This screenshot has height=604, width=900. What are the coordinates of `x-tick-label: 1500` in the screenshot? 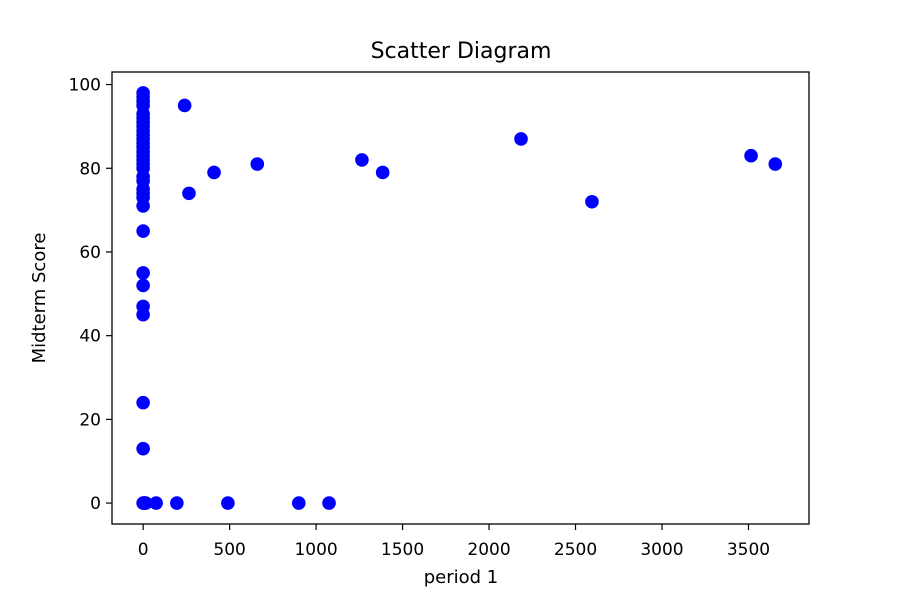 It's located at (402, 550).